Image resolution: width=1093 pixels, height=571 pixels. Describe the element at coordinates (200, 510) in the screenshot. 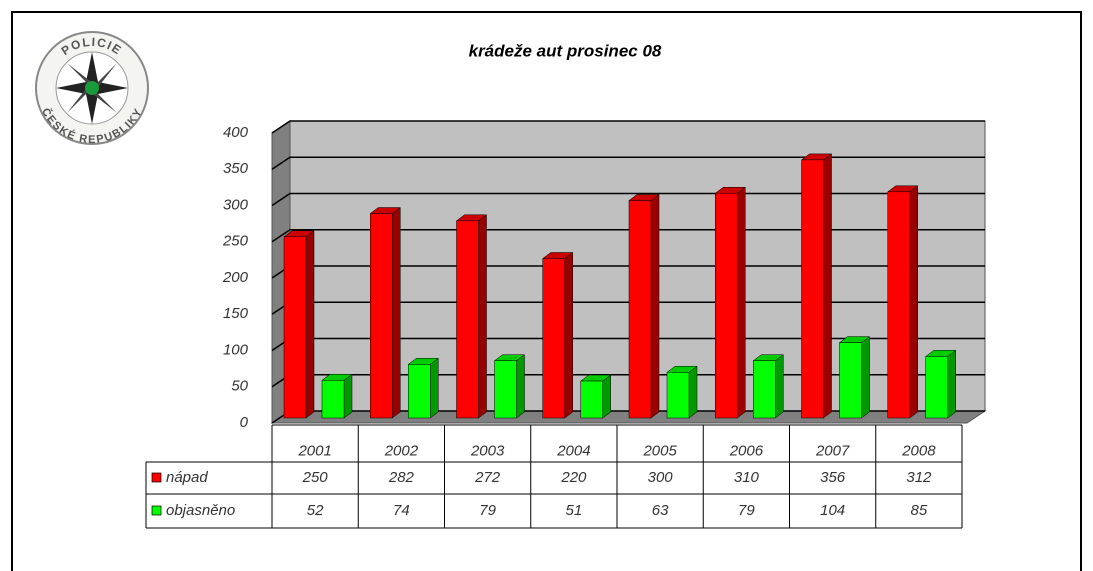

I see `legend-label: objasněno` at that location.